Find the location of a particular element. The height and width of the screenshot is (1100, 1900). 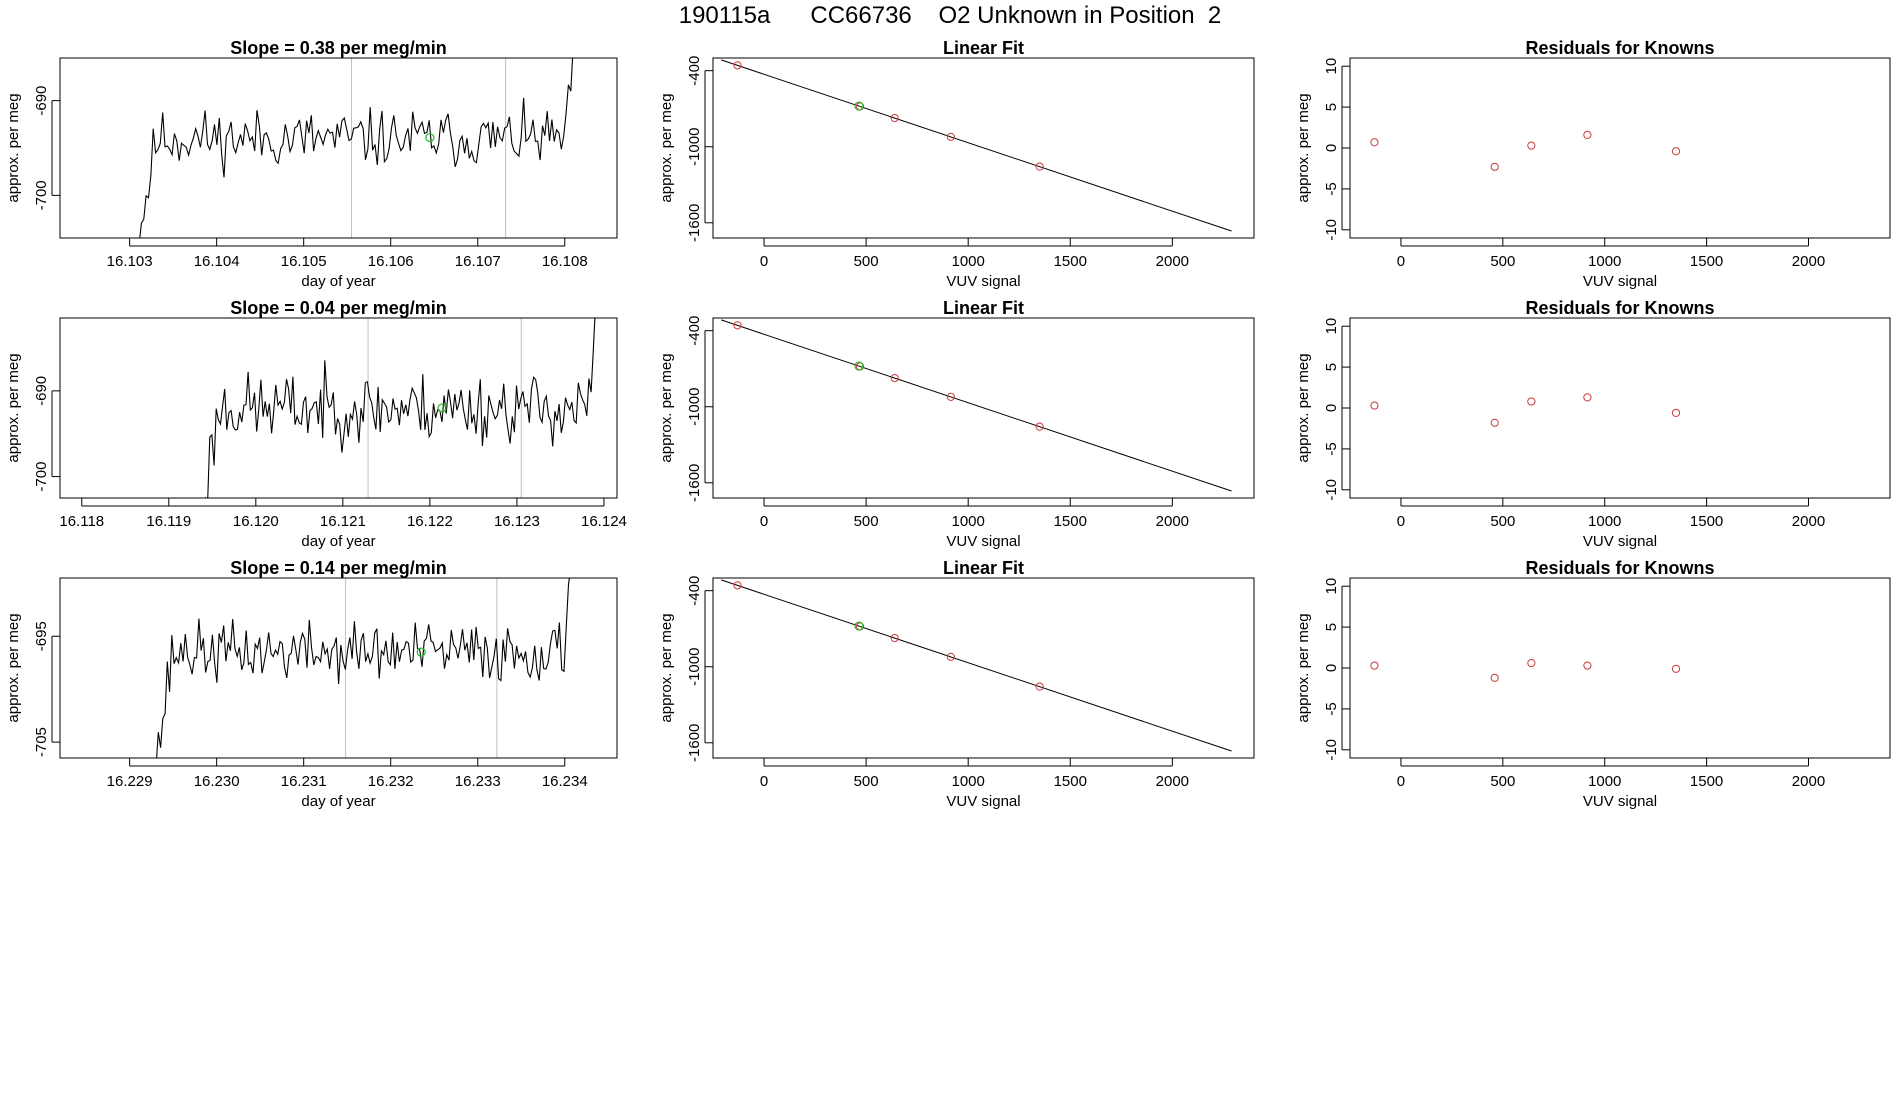

x-tick-label: 16.233 is located at coordinates (478, 781).